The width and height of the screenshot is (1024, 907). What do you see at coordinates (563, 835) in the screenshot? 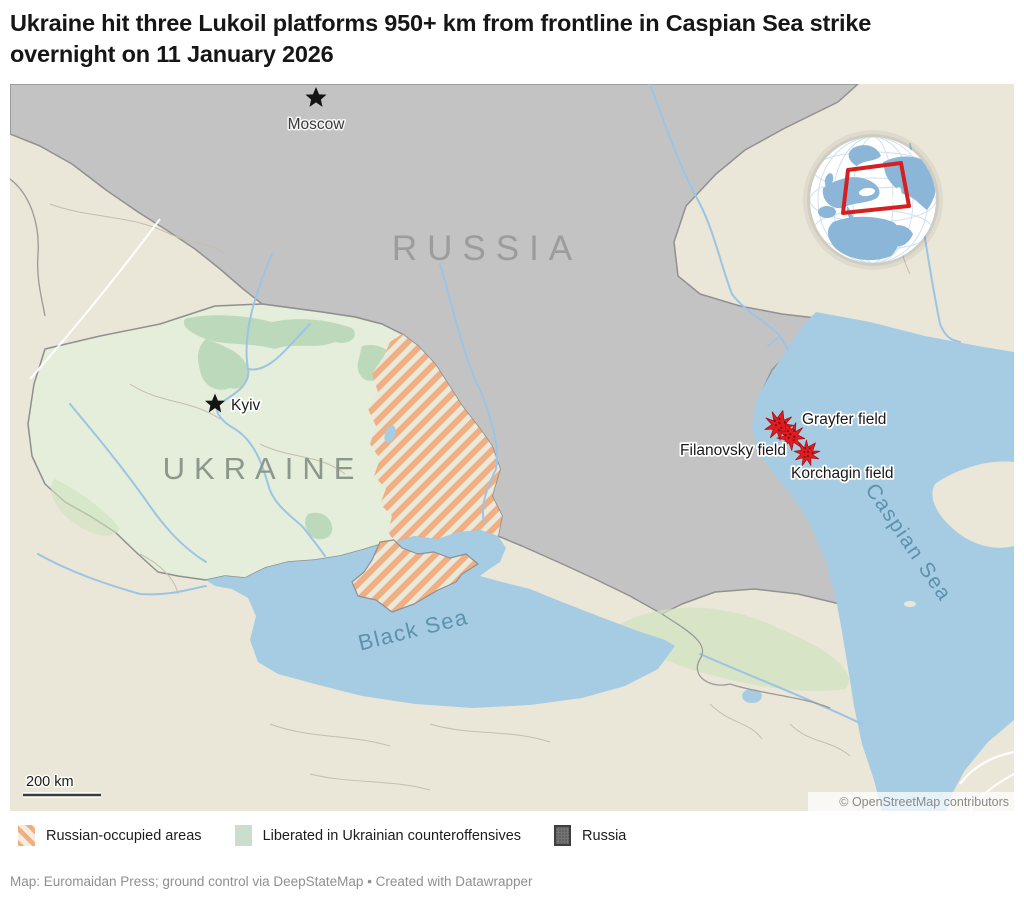
I see `russia-swatch-icon` at bounding box center [563, 835].